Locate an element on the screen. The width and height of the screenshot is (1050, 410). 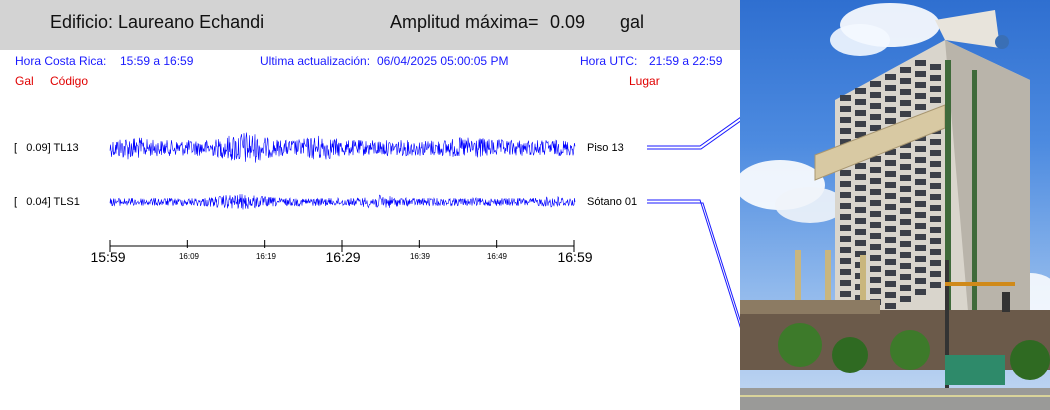
podium-roof is located at coordinates (810, 307).